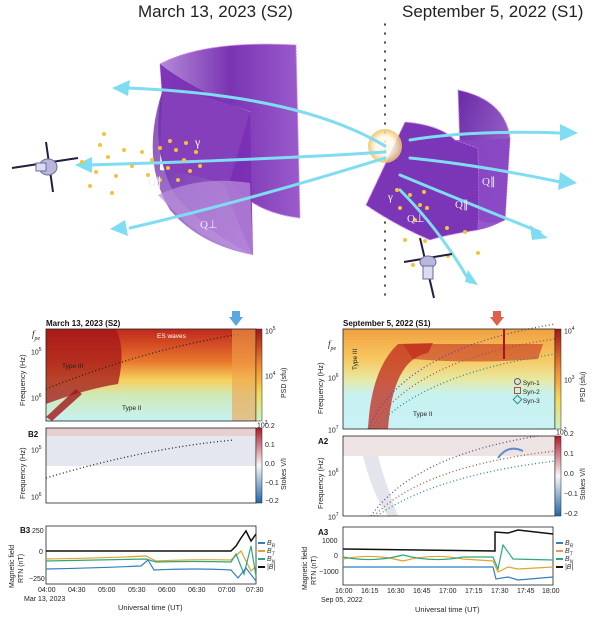 The image size is (600, 623). Describe the element at coordinates (558, 379) in the screenshot. I see `colorbar-psd-right` at that location.